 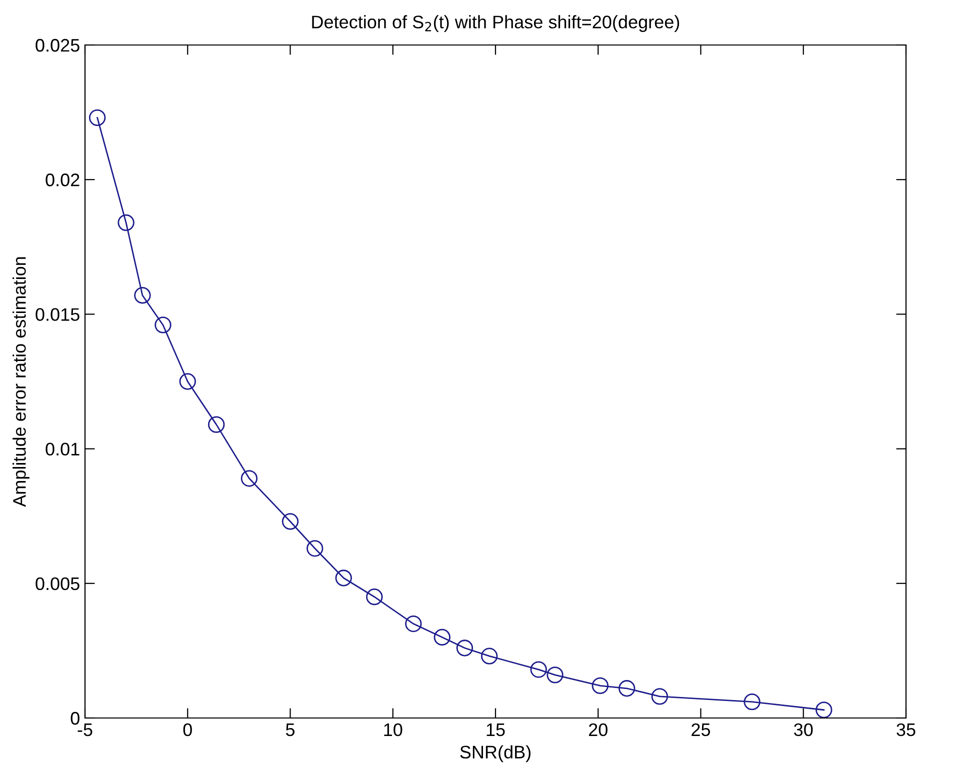 I want to click on x-tick-label: 15, so click(x=495, y=730).